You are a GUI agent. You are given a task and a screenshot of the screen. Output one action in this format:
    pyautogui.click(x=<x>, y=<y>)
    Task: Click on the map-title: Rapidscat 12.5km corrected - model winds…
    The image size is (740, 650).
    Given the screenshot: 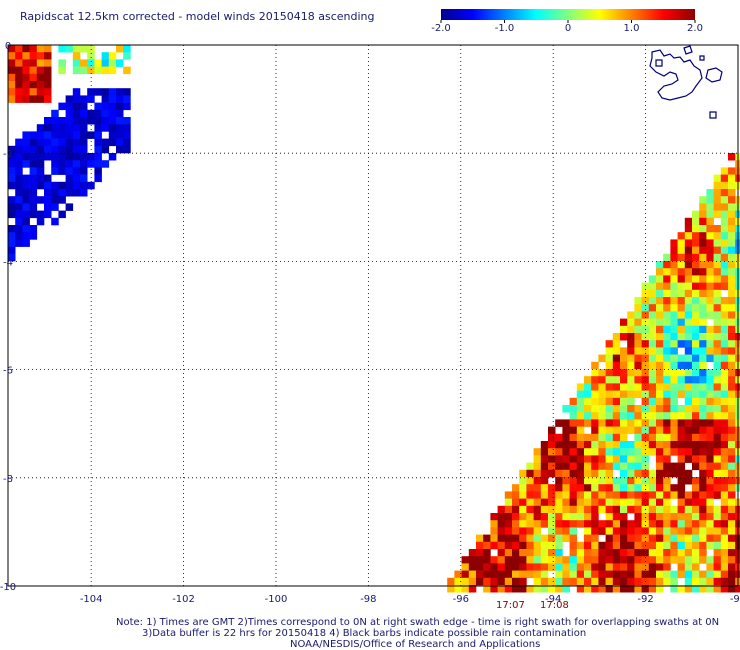 What is the action you would take?
    pyautogui.click(x=197, y=16)
    